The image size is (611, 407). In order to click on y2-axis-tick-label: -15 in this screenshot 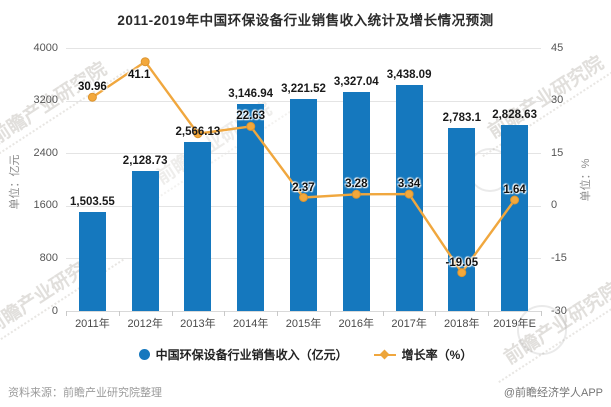, I will do `click(559, 257)`.